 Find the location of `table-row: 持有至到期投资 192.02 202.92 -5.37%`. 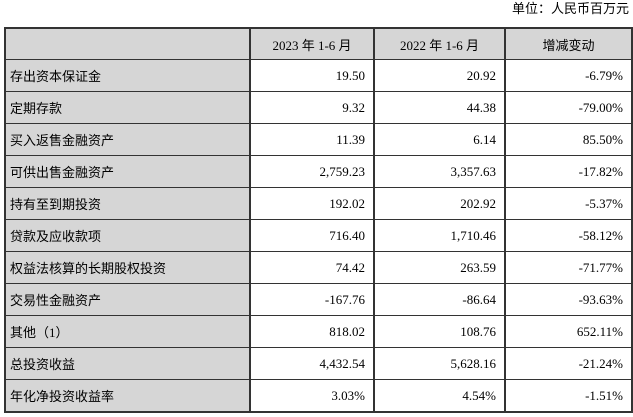

table-row: 持有至到期投资 192.02 202.92 -5.37% is located at coordinates (318, 203).